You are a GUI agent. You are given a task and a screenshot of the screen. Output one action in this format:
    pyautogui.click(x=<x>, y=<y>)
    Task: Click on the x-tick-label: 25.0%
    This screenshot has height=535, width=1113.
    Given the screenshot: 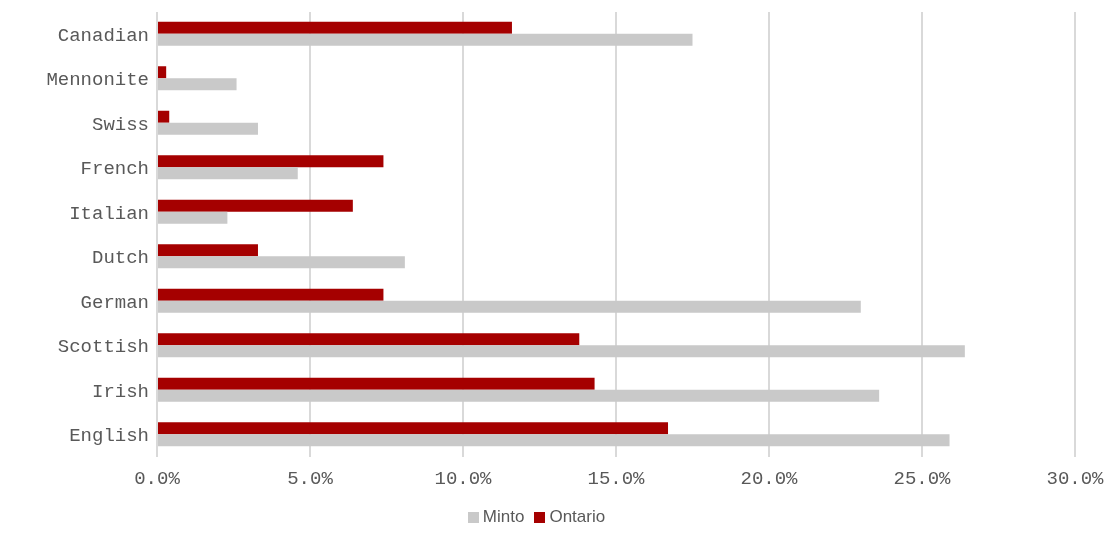 What is the action you would take?
    pyautogui.click(x=922, y=479)
    